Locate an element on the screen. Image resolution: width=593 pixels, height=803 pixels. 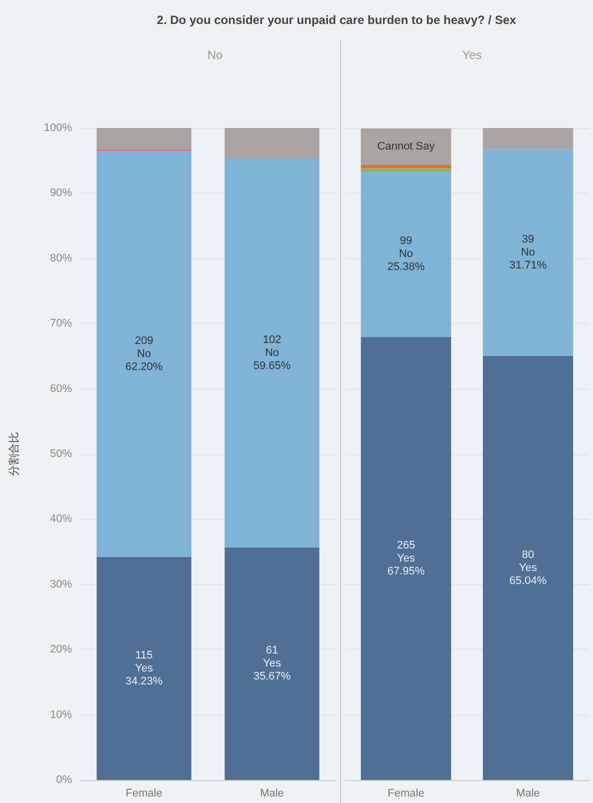
y-tick-label: 0% is located at coordinates (64, 780).